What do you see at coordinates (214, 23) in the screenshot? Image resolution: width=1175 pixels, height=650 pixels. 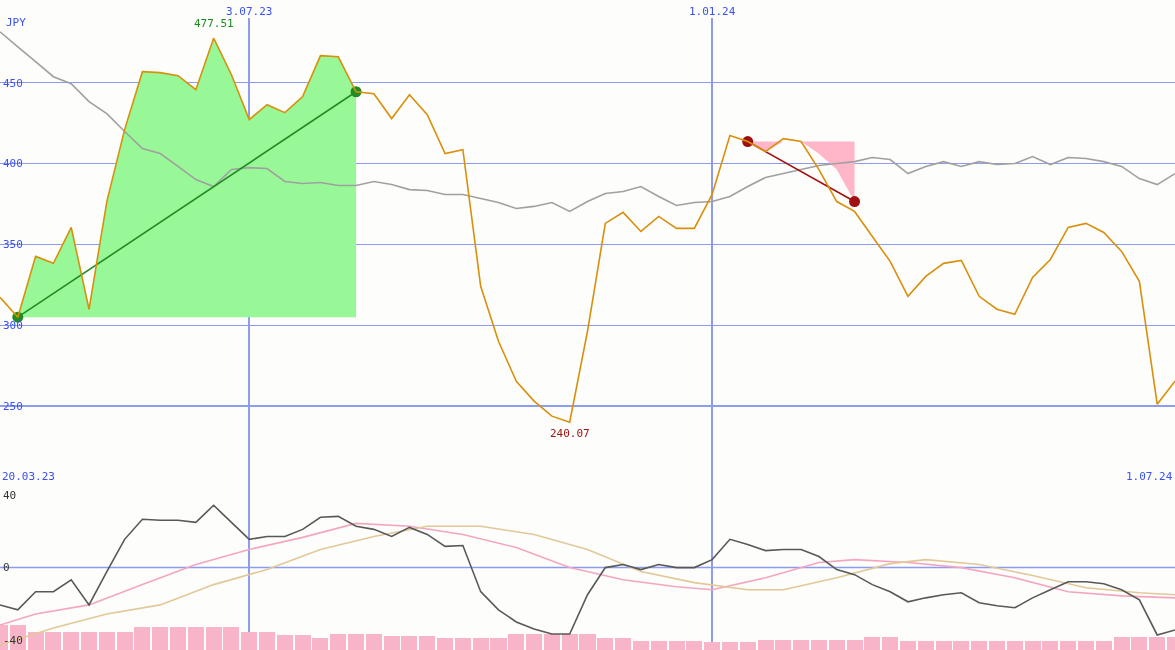 I see `annotation: 477.51` at bounding box center [214, 23].